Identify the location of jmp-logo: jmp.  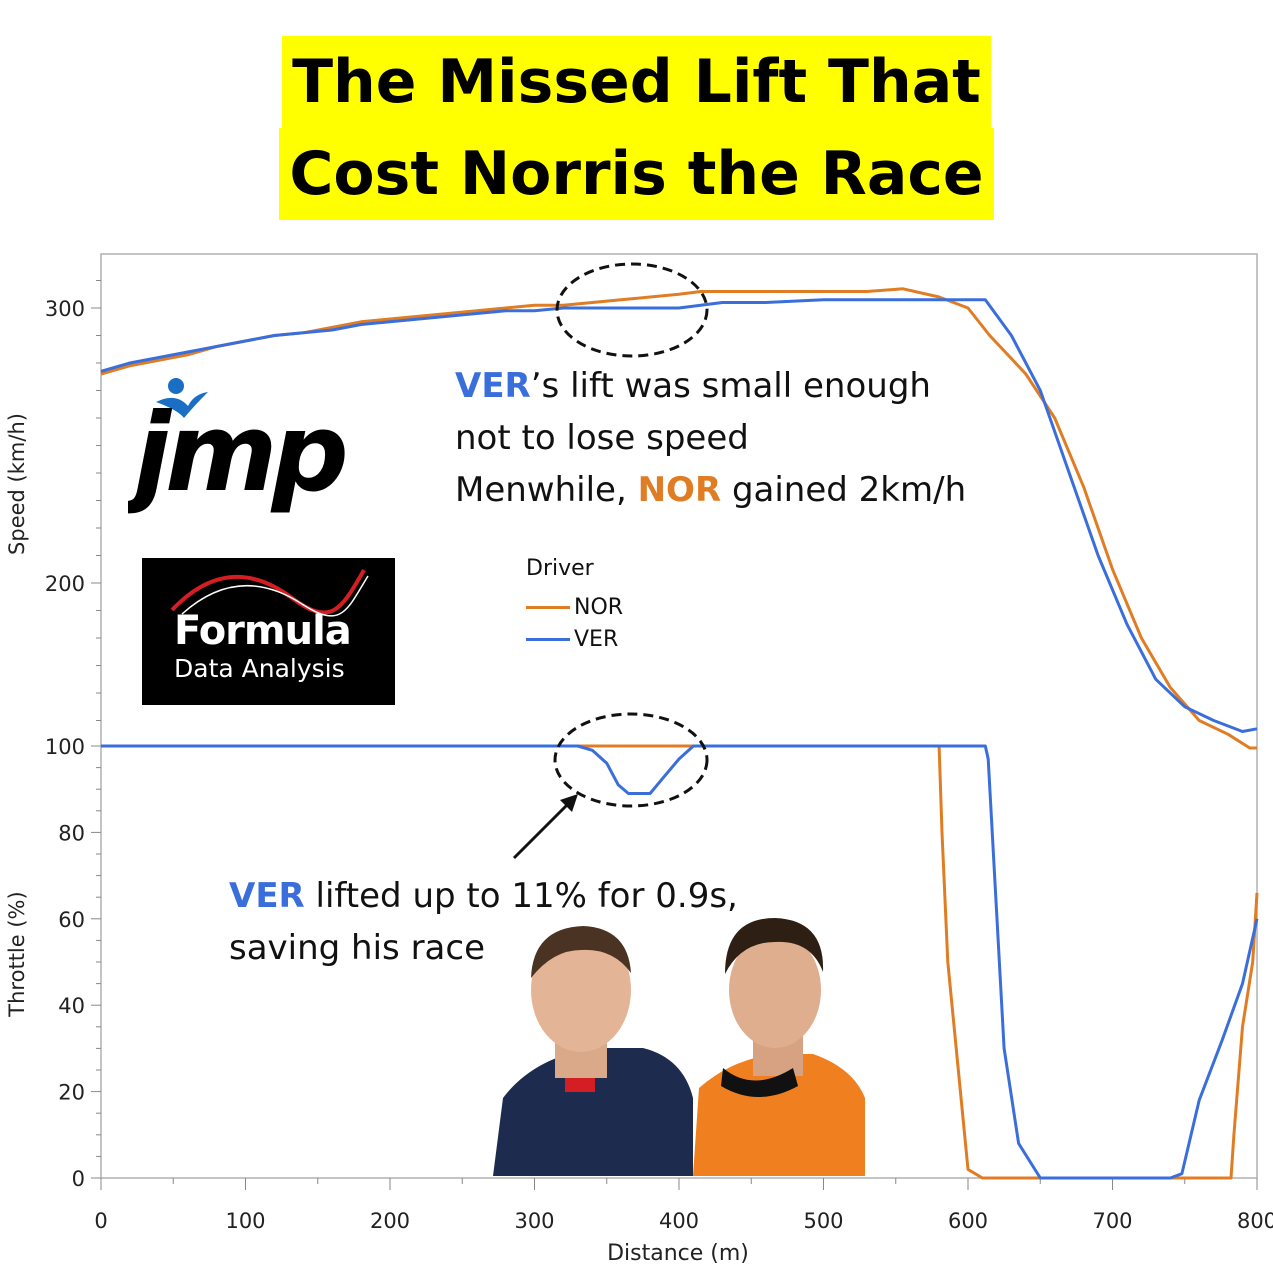
(249, 447).